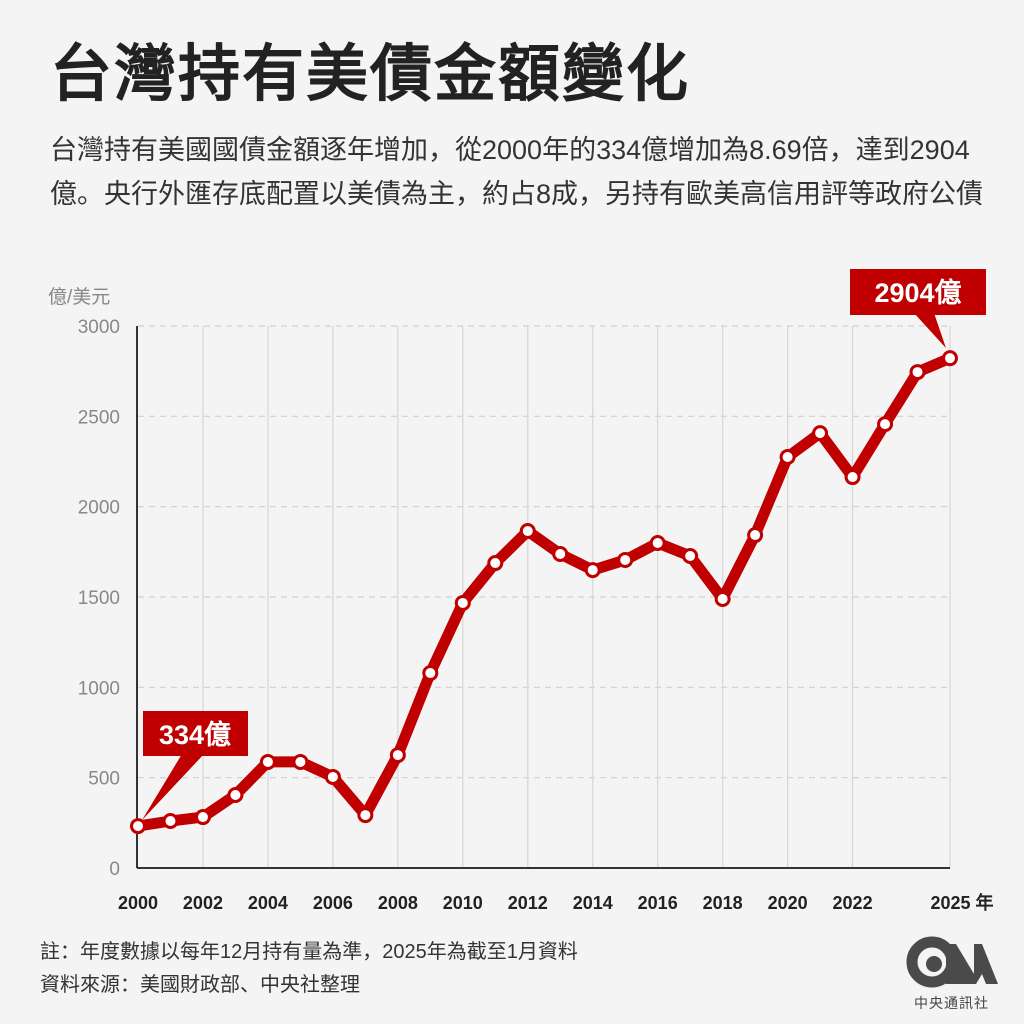  What do you see at coordinates (917, 293) in the screenshot?
I see `callout-end-label: 2904億` at bounding box center [917, 293].